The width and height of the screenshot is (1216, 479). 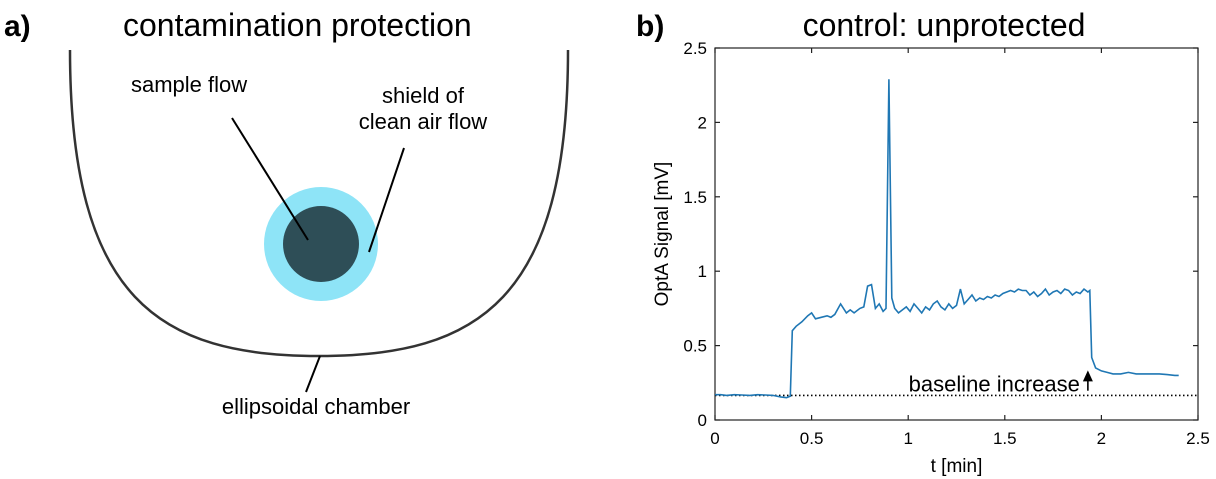 I want to click on shield-label-line1: shield of, so click(x=423, y=95).